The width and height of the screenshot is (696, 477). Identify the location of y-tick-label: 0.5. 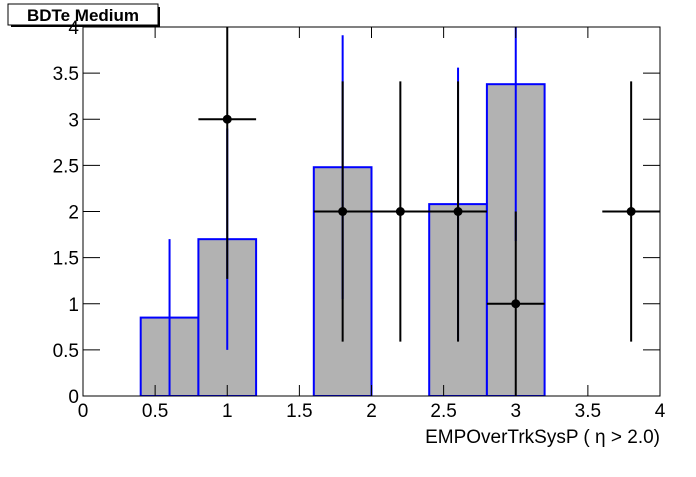
(66, 351).